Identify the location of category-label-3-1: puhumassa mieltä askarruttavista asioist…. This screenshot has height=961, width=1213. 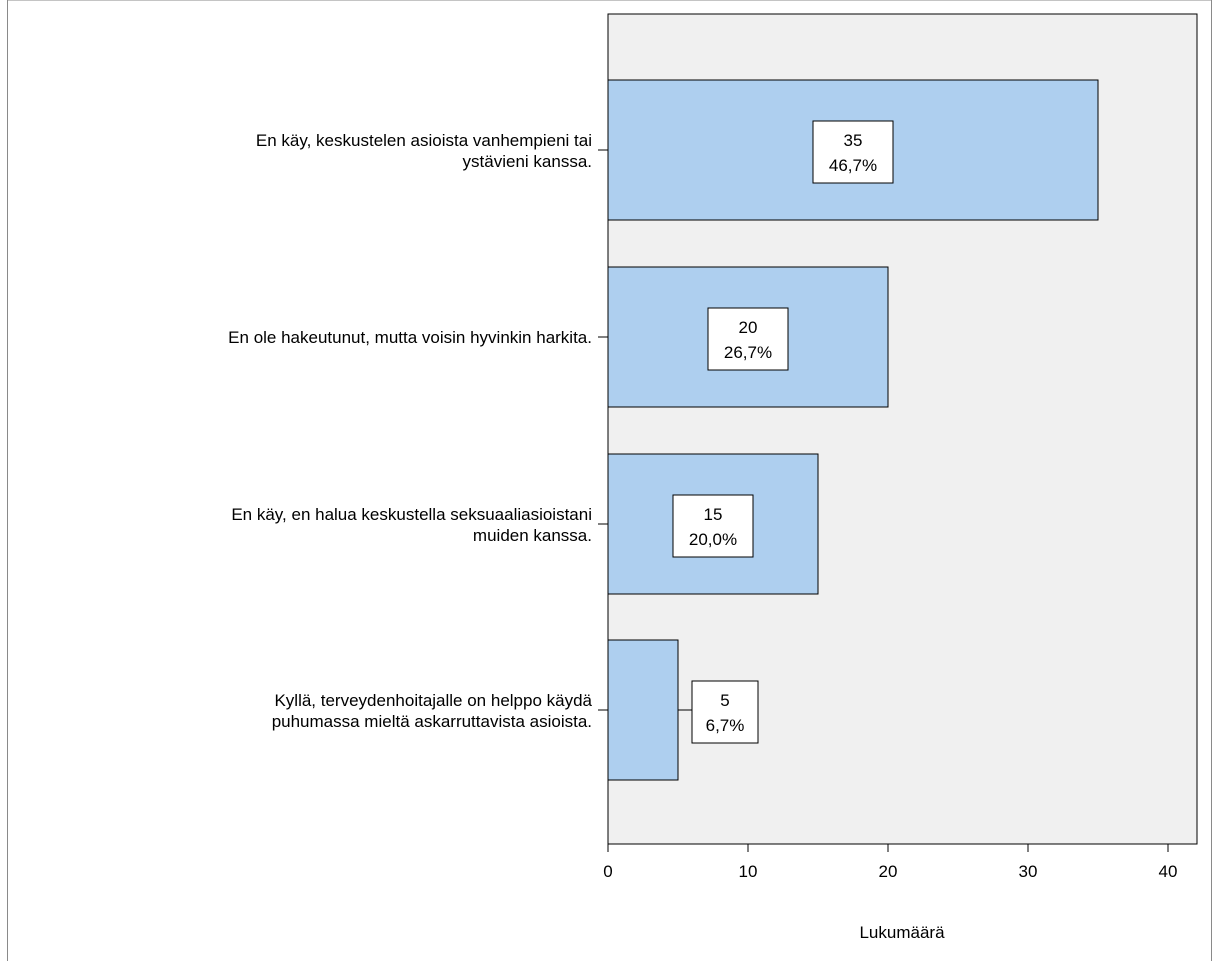
(432, 721).